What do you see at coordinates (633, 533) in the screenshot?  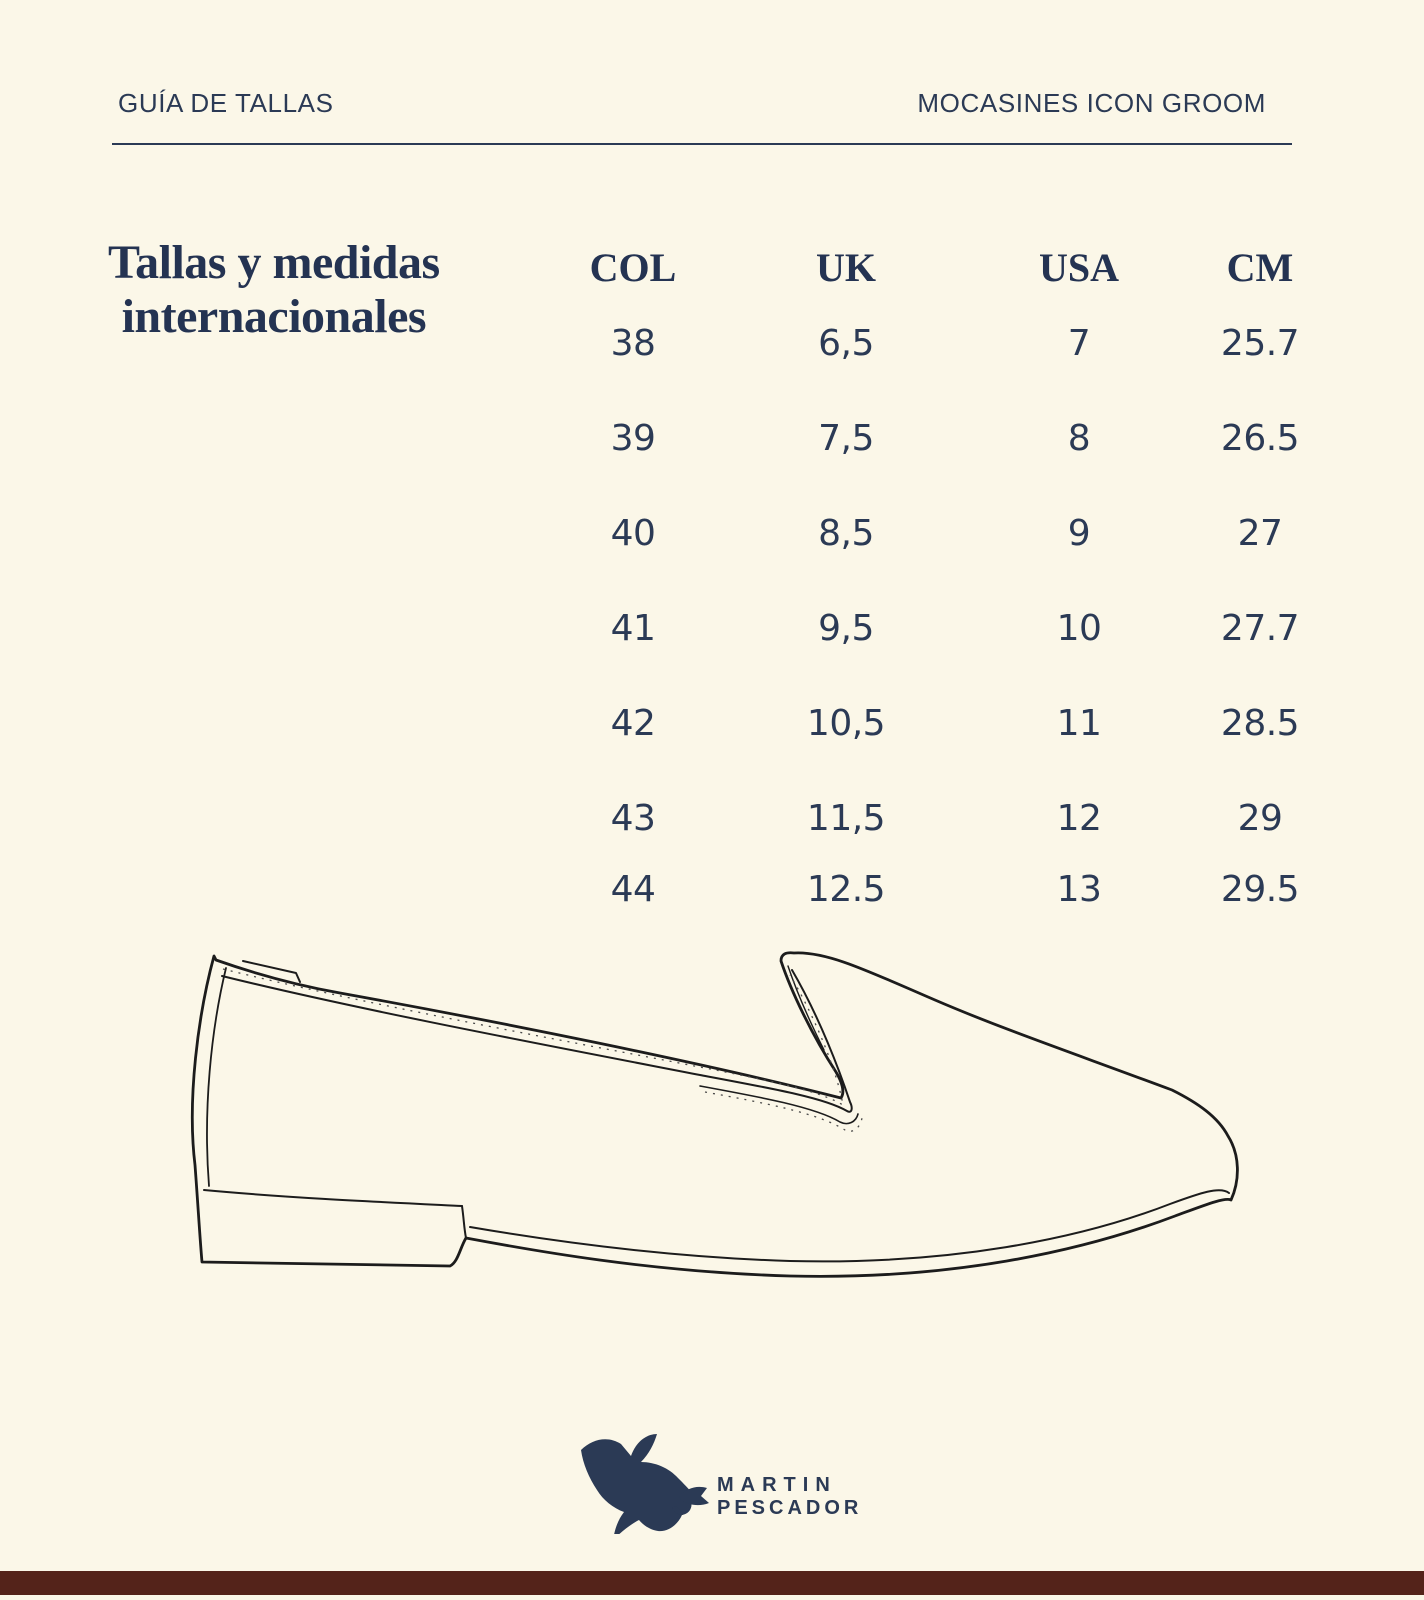 I see `size-cell: 40` at bounding box center [633, 533].